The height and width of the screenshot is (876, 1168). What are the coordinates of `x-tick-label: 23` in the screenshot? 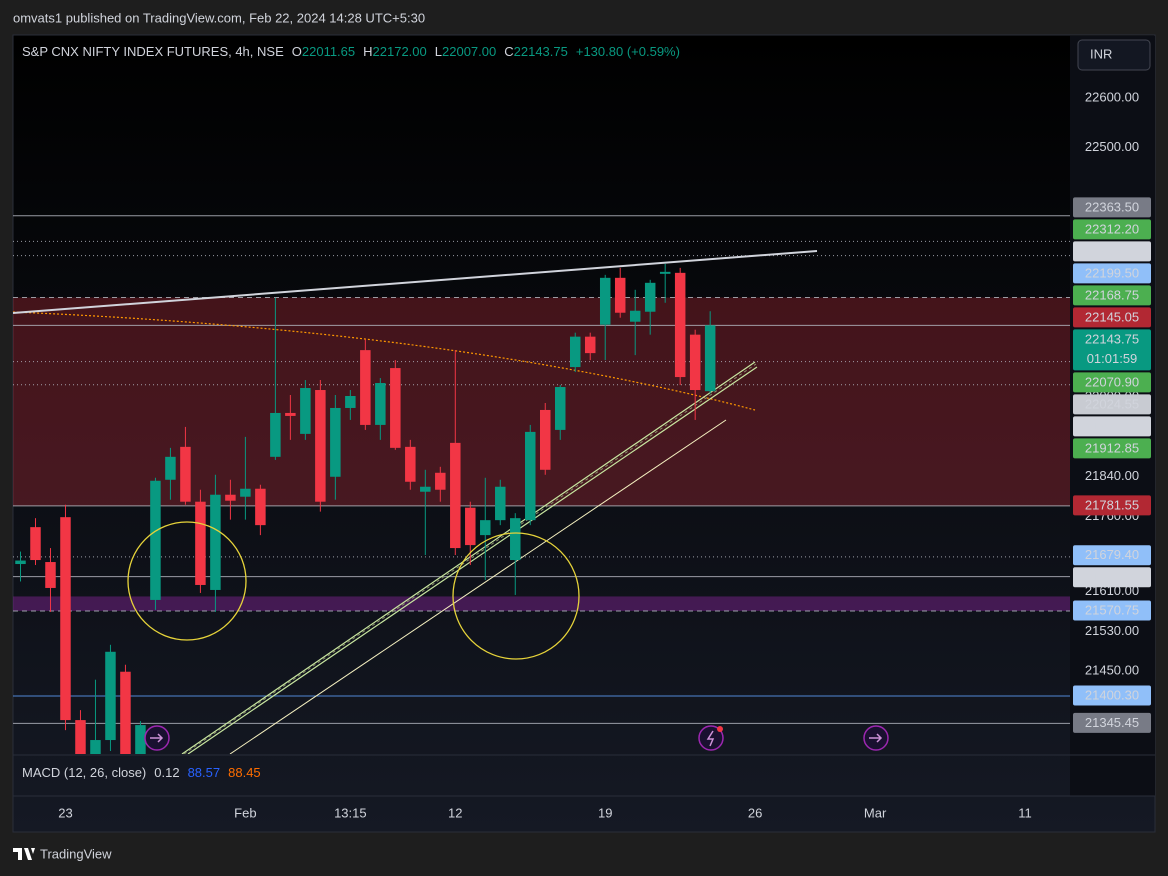 It's located at (65, 812).